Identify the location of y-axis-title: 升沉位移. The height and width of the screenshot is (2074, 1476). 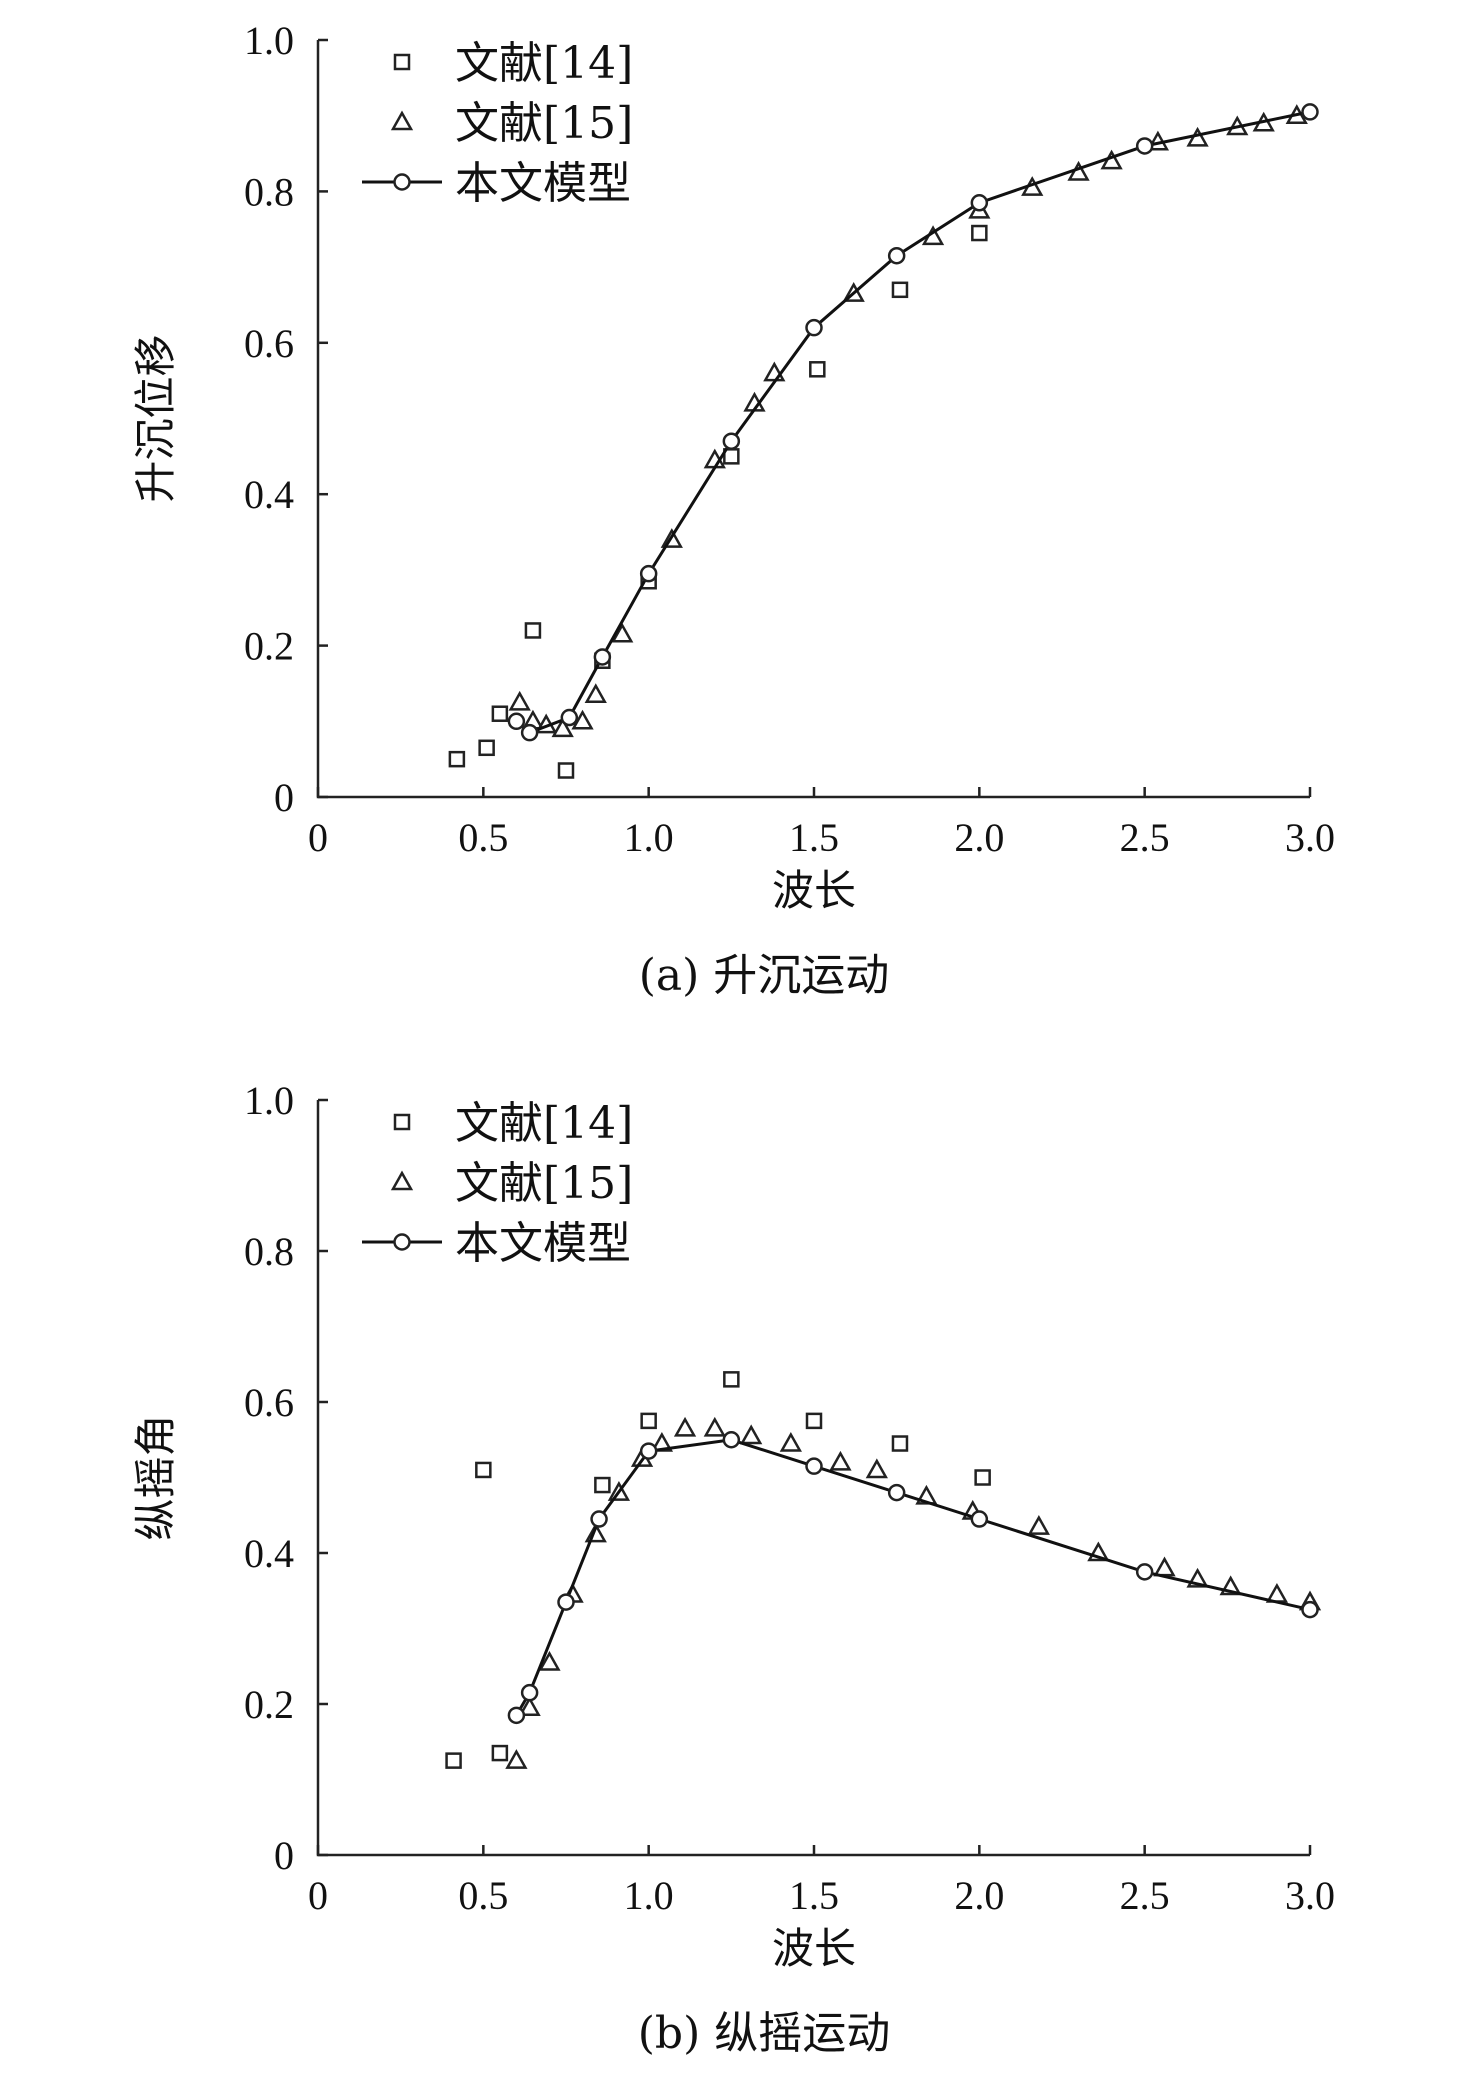
(155, 418).